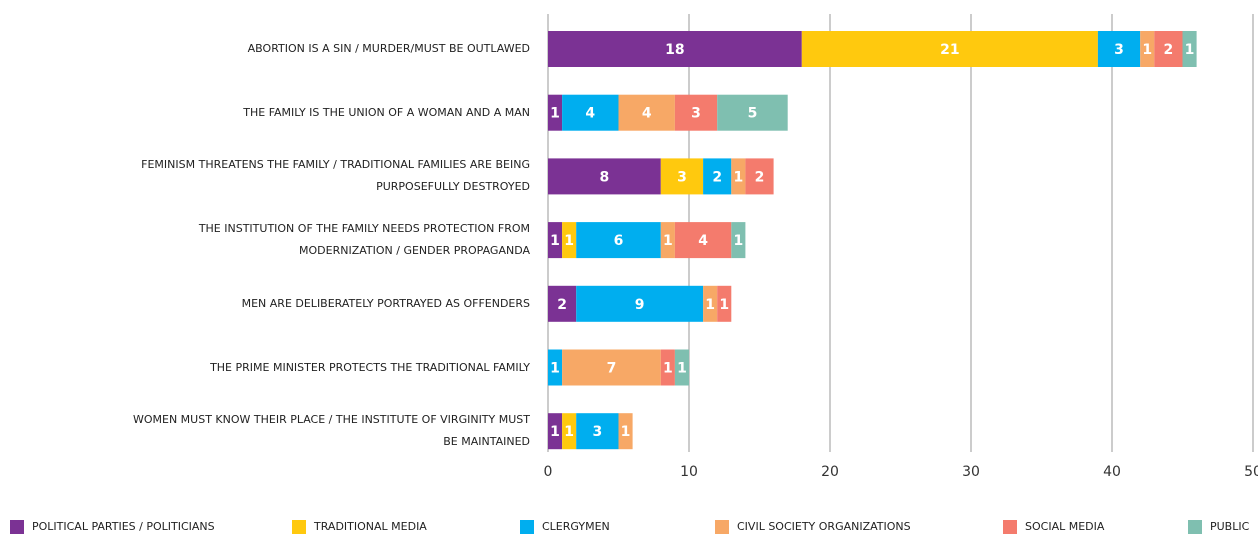 This screenshot has width=1258, height=534. I want to click on data-label: 8, so click(605, 177).